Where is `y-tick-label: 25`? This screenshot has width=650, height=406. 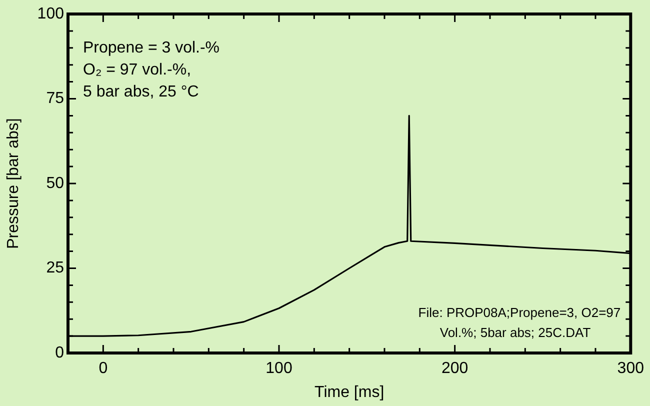 y-tick-label: 25 is located at coordinates (55, 268).